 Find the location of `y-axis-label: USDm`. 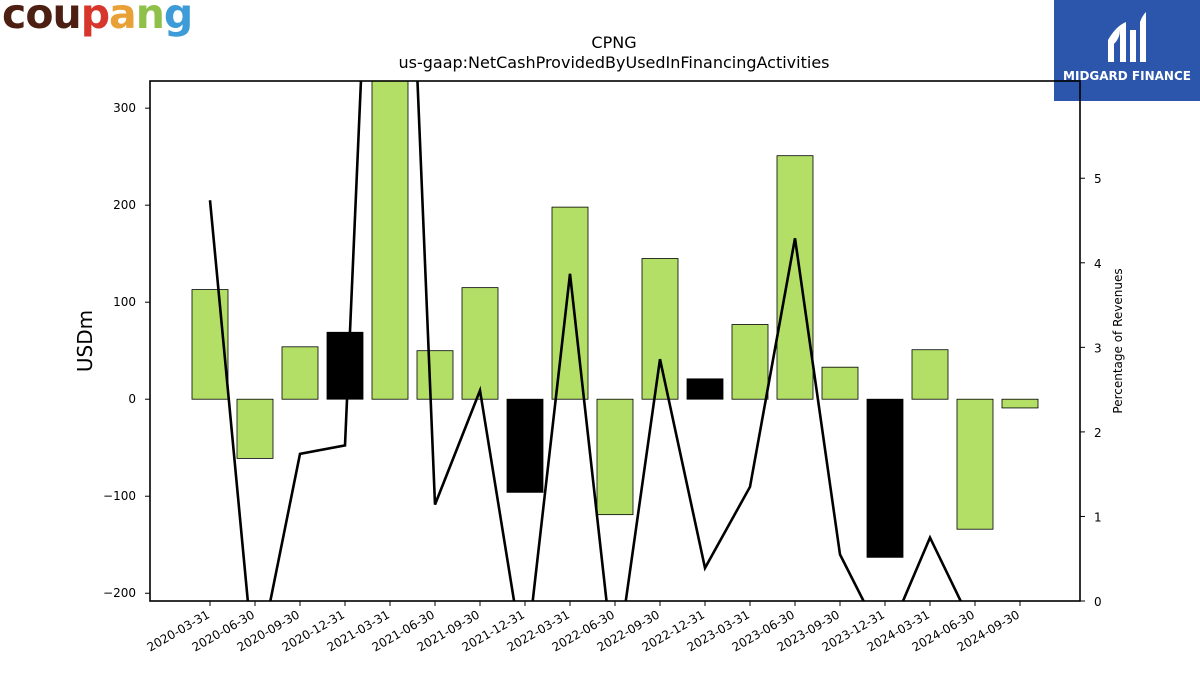

y-axis-label: USDm is located at coordinates (85, 341).